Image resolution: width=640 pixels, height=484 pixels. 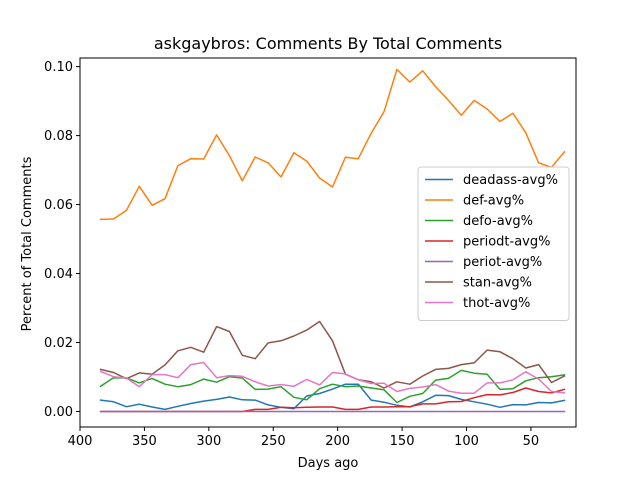 What do you see at coordinates (58, 136) in the screenshot?
I see `y-tick-label: 0.08` at bounding box center [58, 136].